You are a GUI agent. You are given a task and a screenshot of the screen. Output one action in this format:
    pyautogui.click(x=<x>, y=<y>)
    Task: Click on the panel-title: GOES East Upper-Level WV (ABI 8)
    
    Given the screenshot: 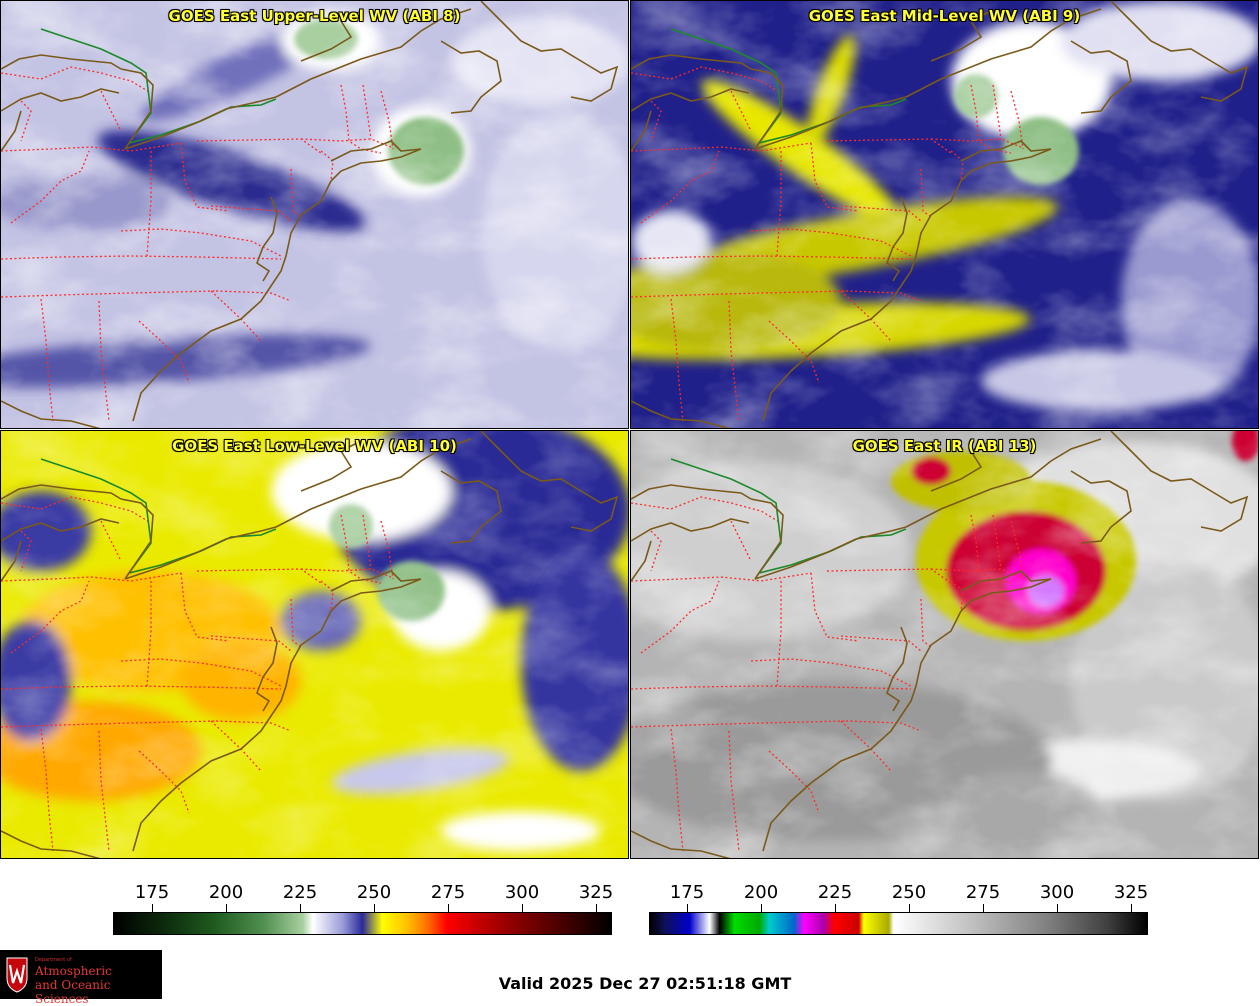 What is the action you would take?
    pyautogui.click(x=314, y=16)
    